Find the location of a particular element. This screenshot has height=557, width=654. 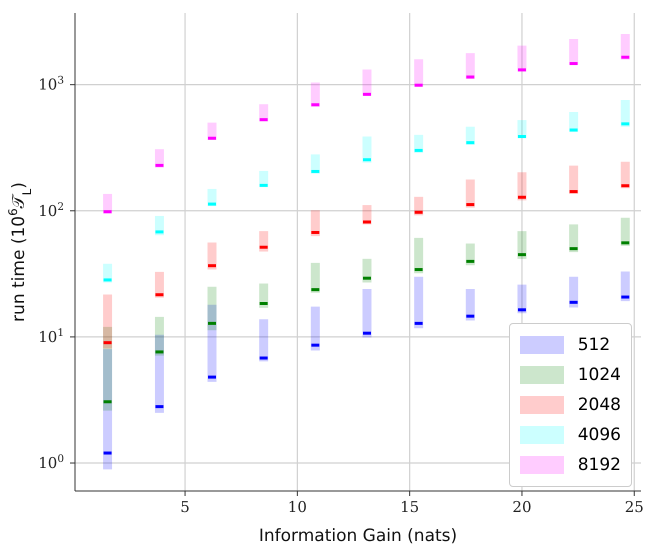

legend-label: 1024 is located at coordinates (599, 375).